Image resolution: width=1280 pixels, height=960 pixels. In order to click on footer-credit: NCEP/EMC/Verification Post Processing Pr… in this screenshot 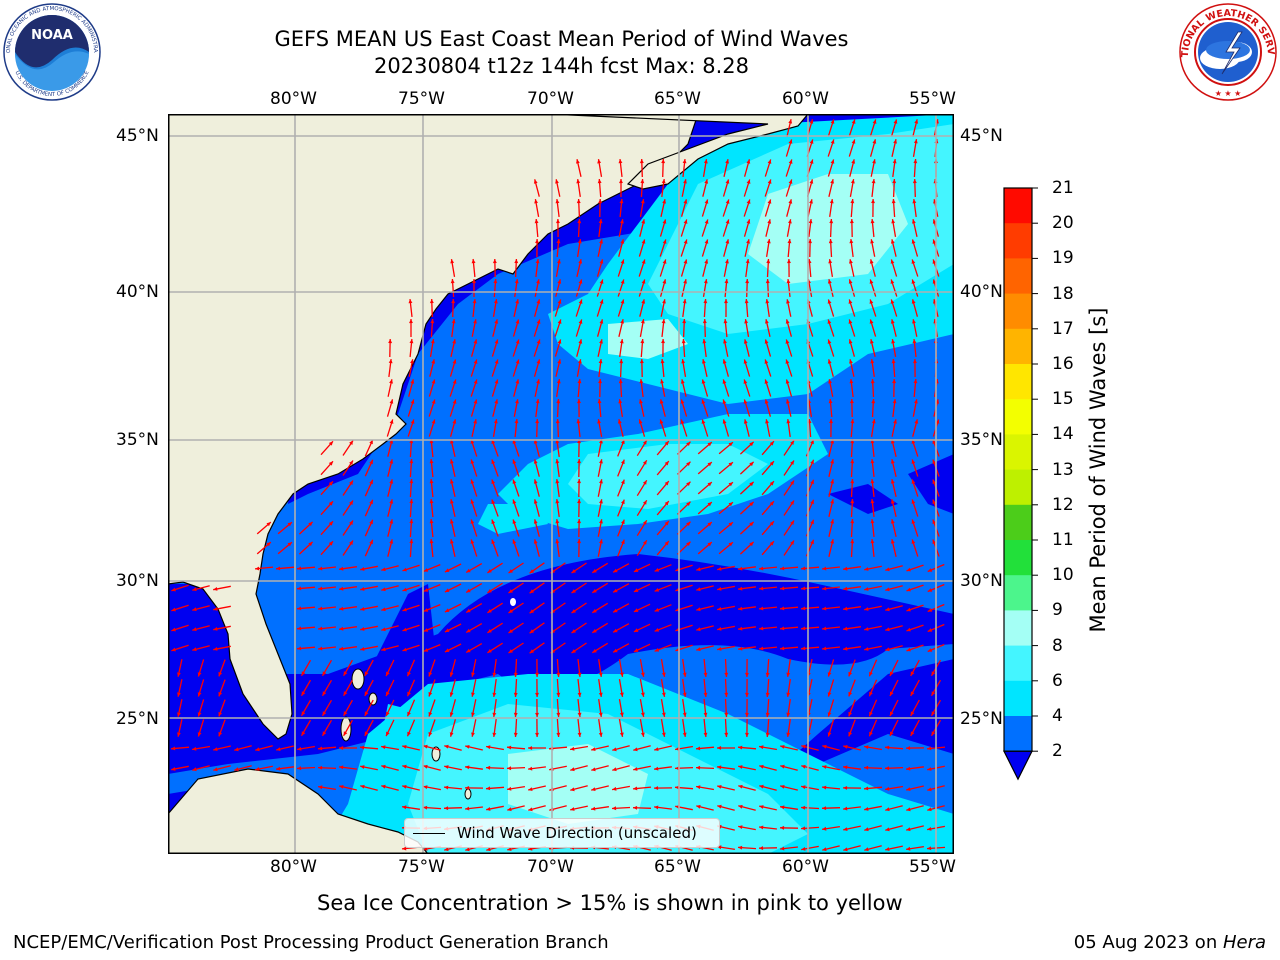, I will do `click(311, 942)`.